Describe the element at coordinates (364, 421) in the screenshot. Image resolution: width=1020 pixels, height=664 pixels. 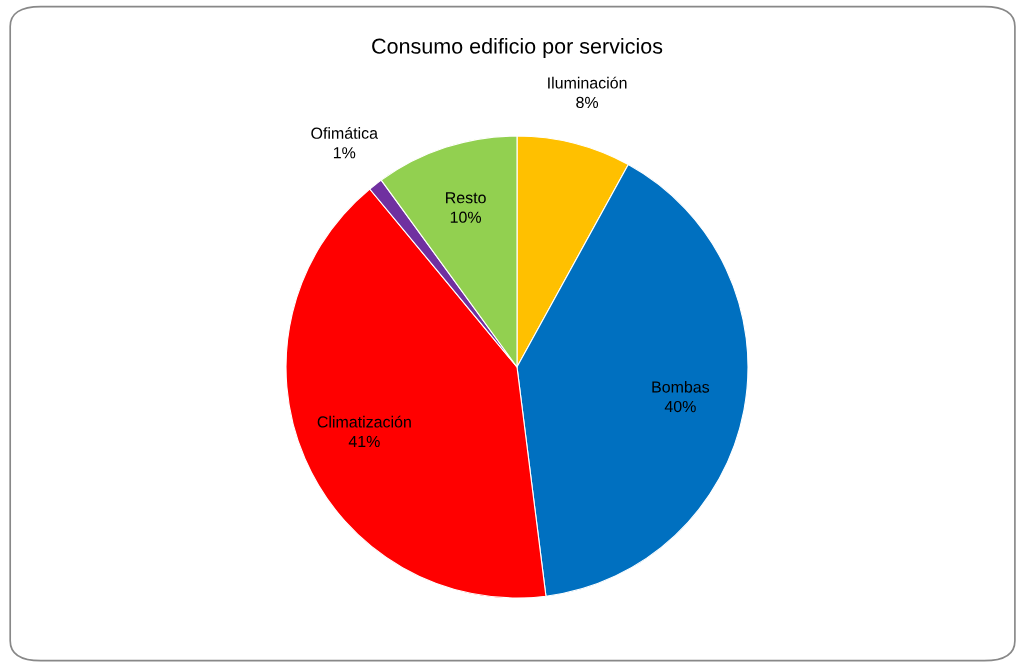
I see `slice-label: Climatización` at that location.